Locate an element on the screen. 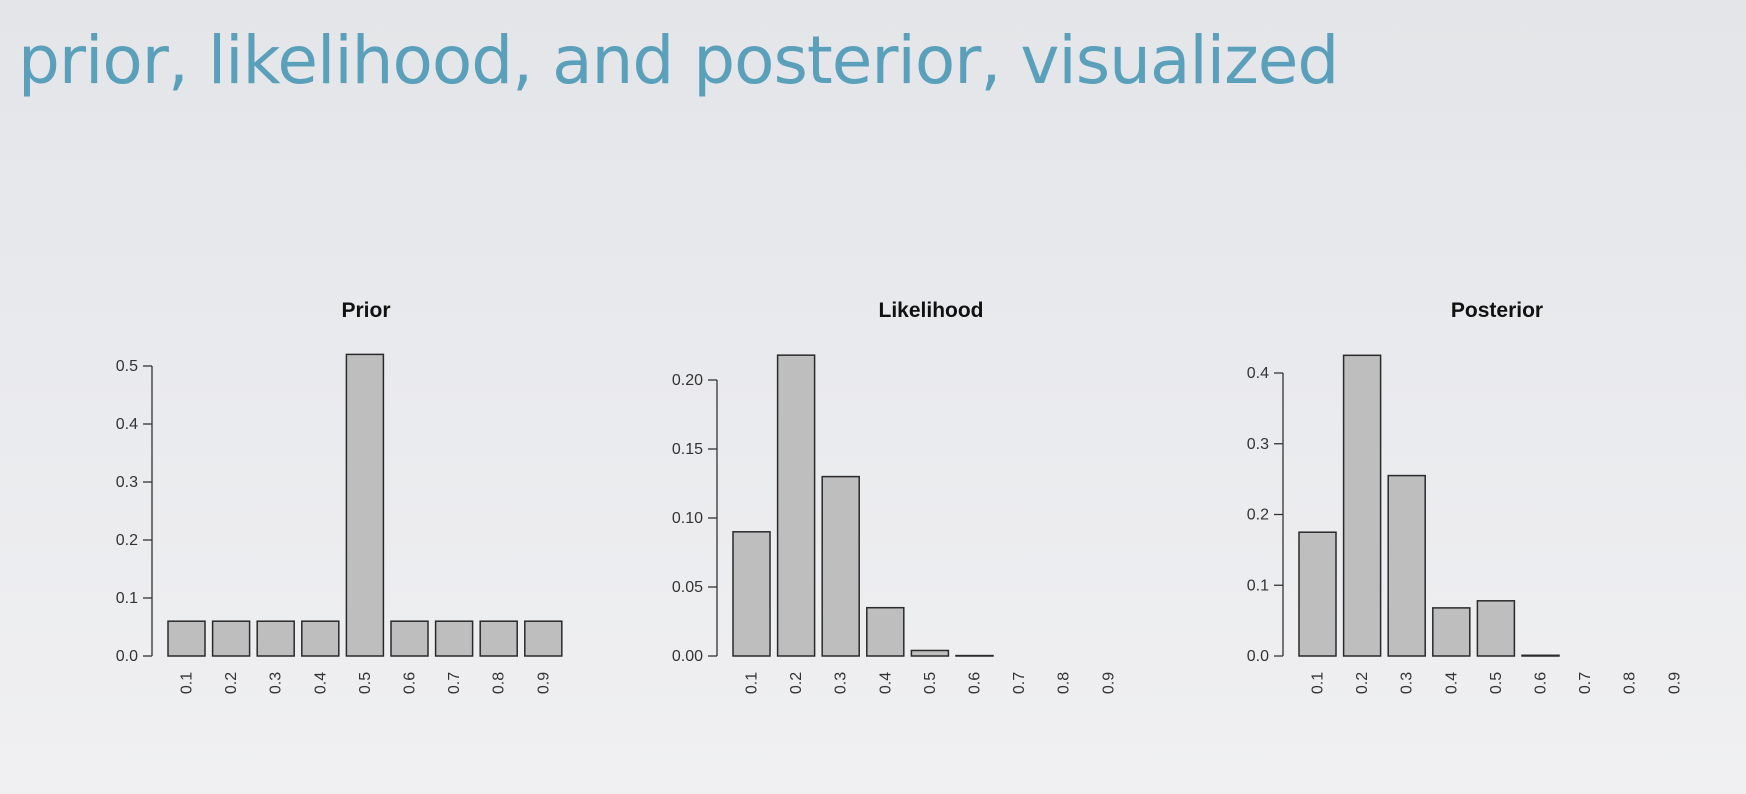 The width and height of the screenshot is (1746, 794). y-tick-label: 0.00 is located at coordinates (687, 656).